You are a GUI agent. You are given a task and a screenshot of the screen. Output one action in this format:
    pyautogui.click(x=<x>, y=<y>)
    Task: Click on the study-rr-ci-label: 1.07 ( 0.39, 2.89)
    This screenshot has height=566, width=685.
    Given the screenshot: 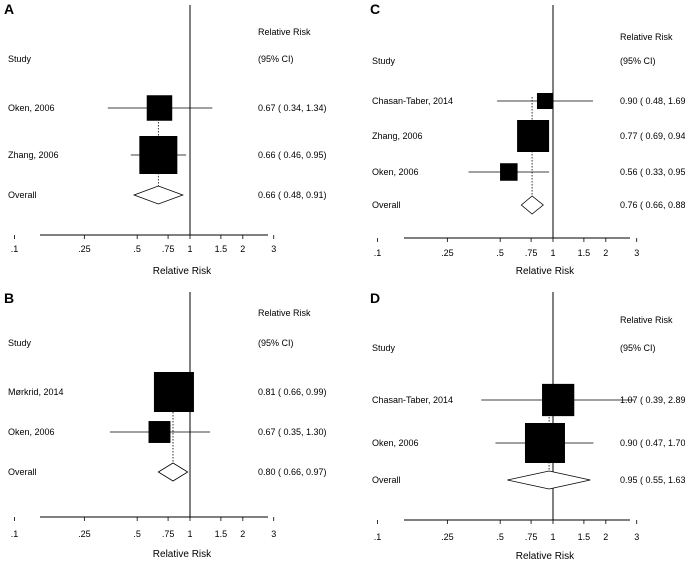 What is the action you would take?
    pyautogui.click(x=652, y=400)
    